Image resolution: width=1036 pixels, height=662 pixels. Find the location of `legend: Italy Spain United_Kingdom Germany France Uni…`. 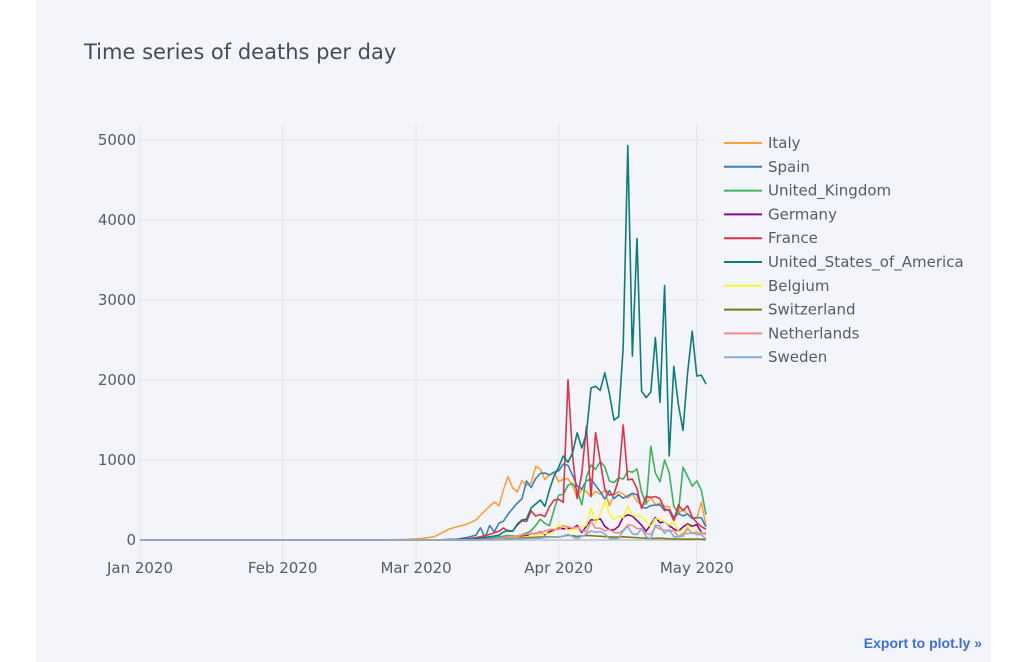

legend: Italy Spain United_Kingdom Germany France Uni… is located at coordinates (844, 250).